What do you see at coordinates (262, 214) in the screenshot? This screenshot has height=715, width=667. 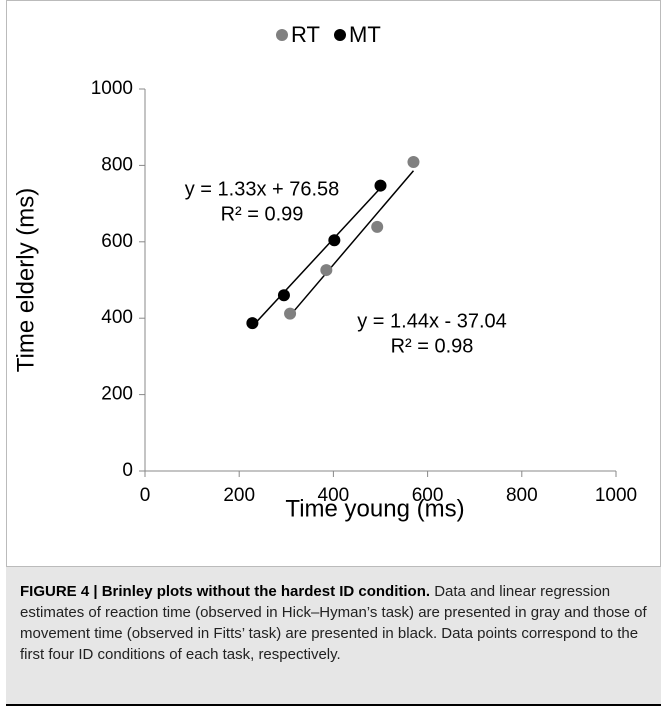 I see `annotation: R² = 0.99` at bounding box center [262, 214].